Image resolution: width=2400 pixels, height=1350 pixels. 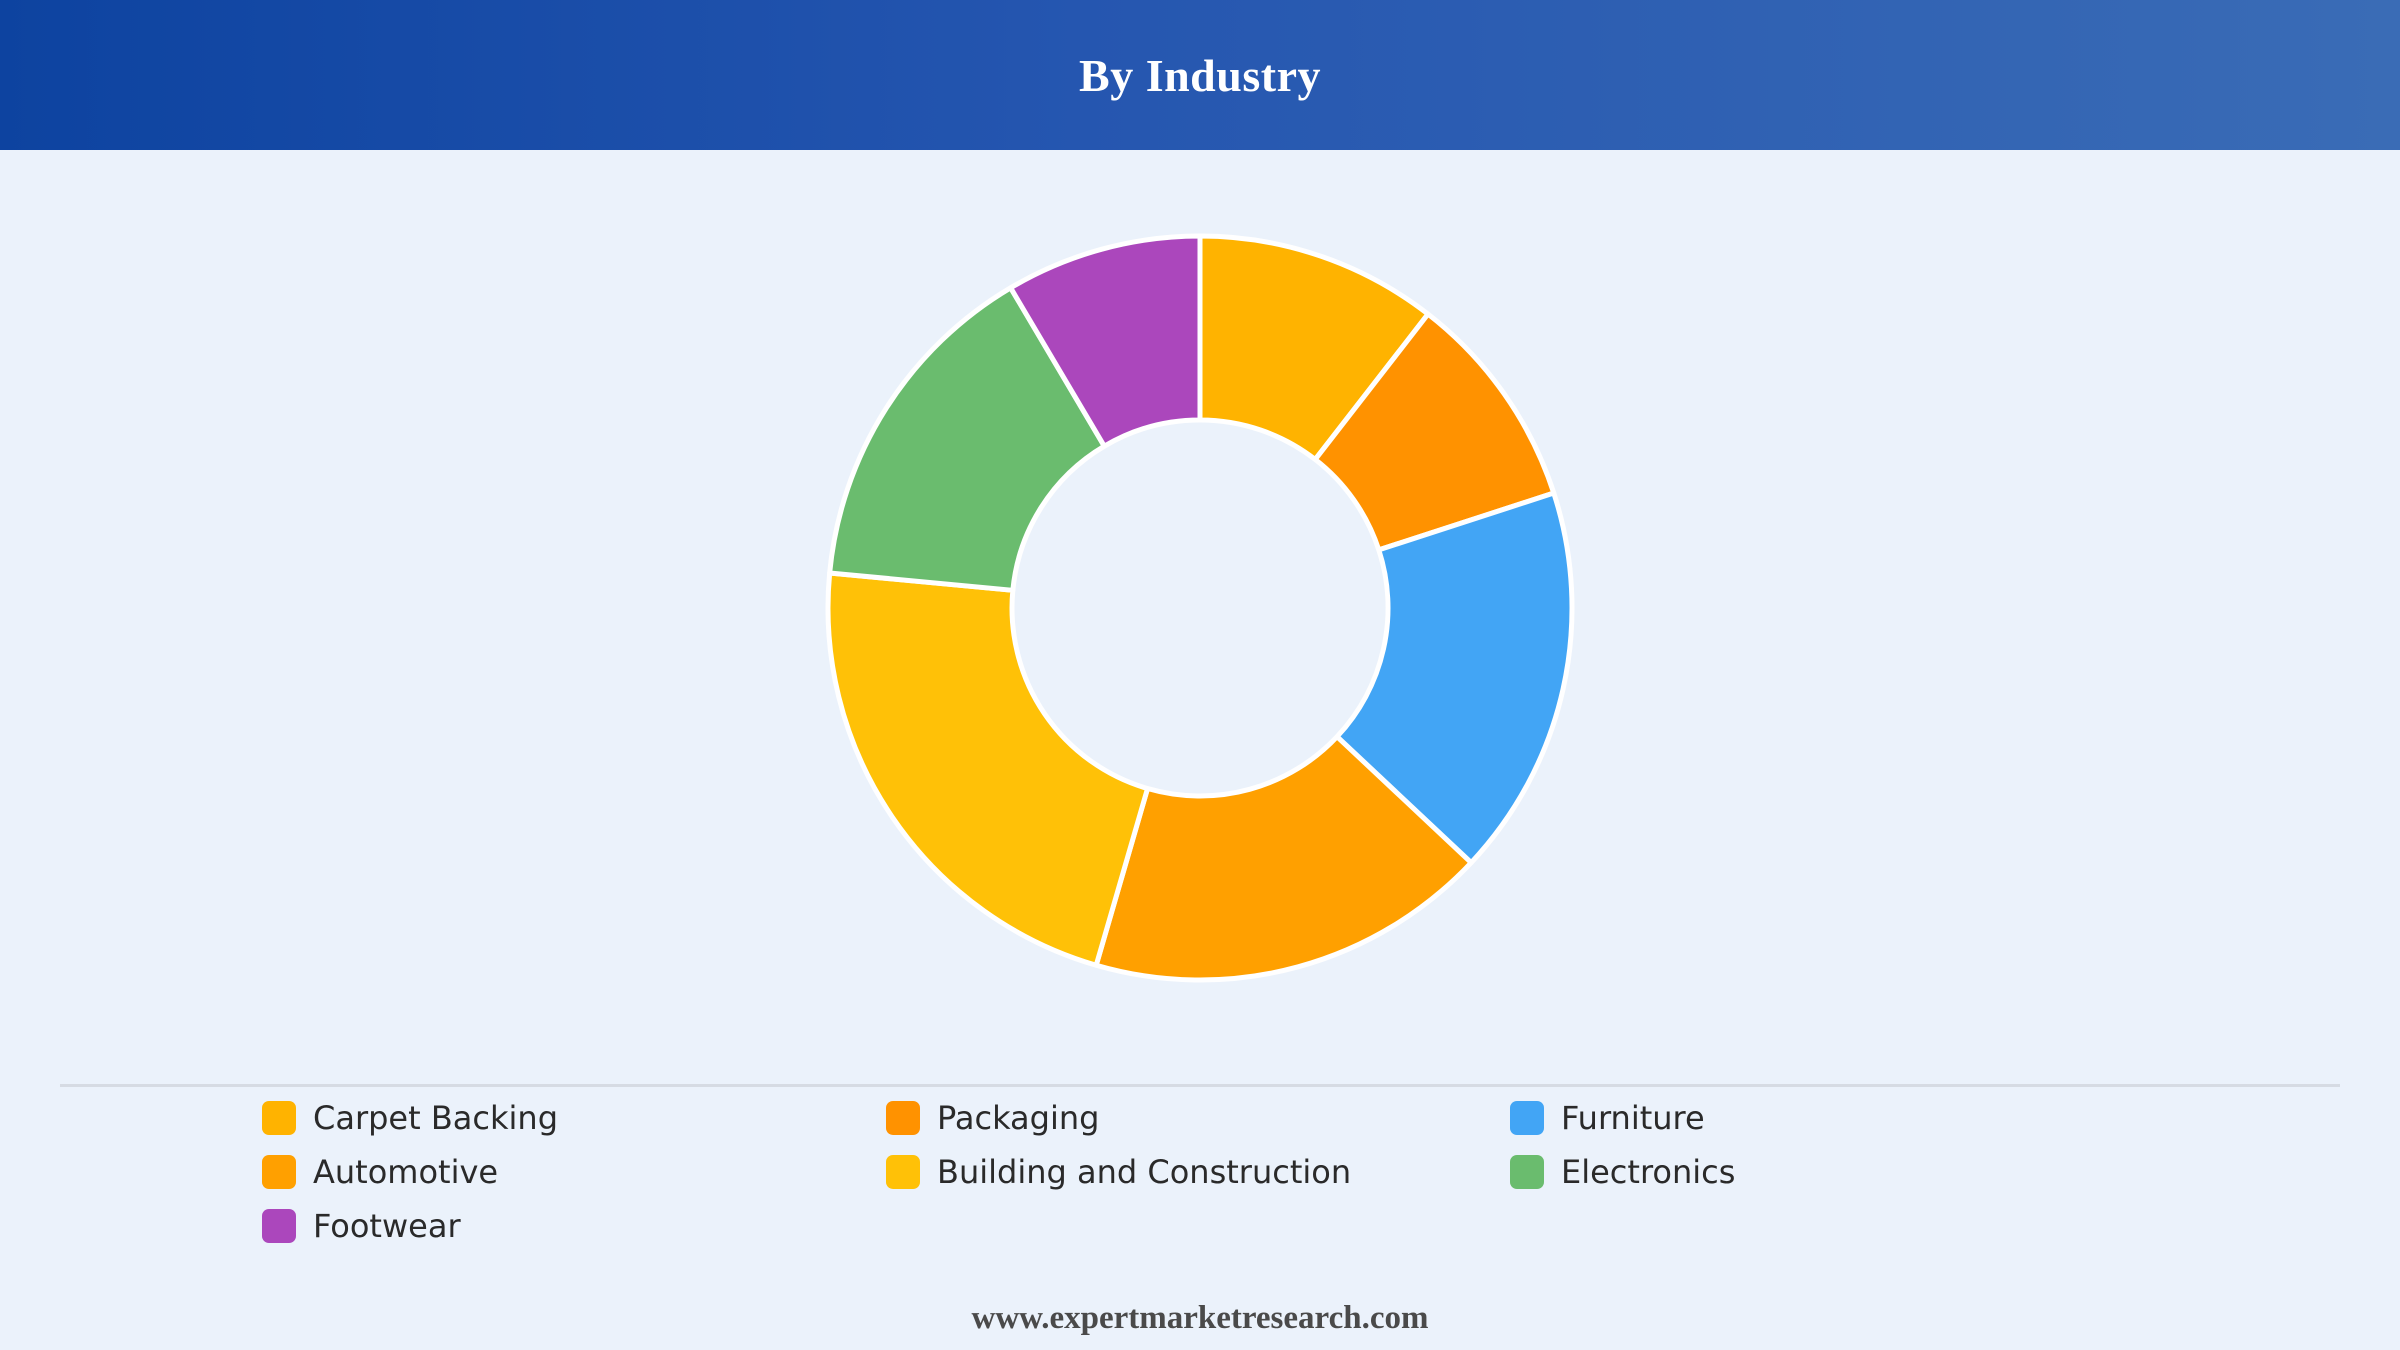 I want to click on chart-title: By Industry, so click(x=1200, y=75).